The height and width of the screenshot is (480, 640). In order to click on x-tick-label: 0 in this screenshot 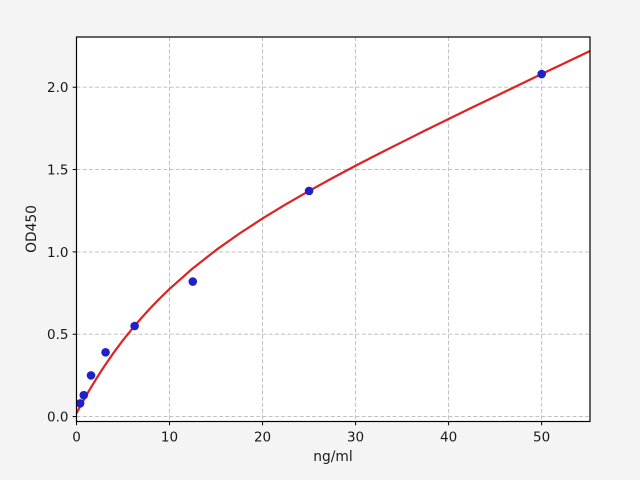, I will do `click(76, 438)`.